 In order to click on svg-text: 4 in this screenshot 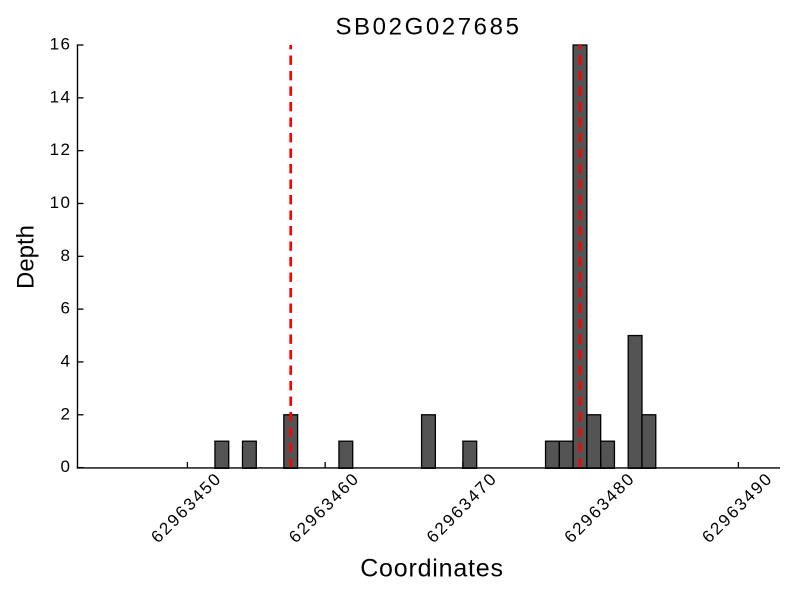, I will do `click(66, 361)`.